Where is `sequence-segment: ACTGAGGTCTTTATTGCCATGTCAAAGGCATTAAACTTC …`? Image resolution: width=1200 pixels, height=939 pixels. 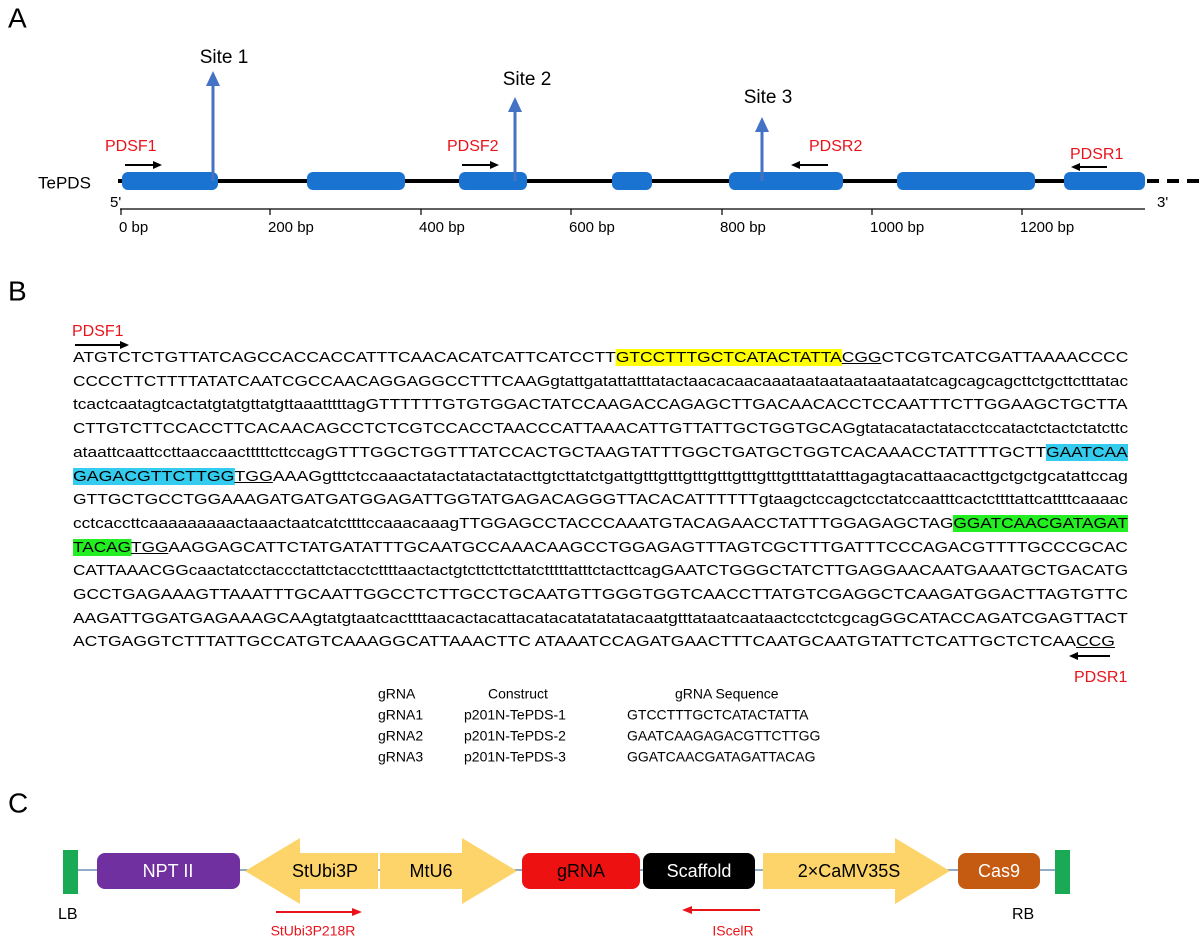 sequence-segment: ACTGAGGTCTTTATTGCCATGTCAAAGGCATTAAACTTC … is located at coordinates (574, 642).